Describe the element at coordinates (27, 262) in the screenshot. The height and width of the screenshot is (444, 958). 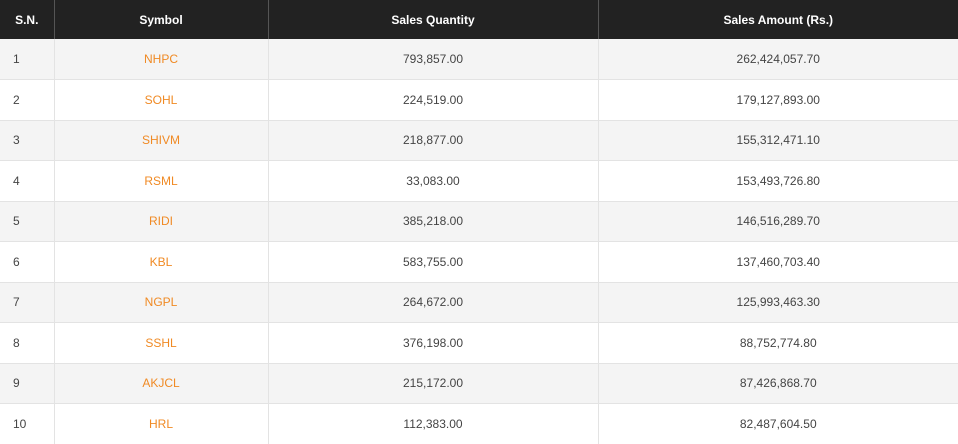
I see `row-sn: 6` at that location.